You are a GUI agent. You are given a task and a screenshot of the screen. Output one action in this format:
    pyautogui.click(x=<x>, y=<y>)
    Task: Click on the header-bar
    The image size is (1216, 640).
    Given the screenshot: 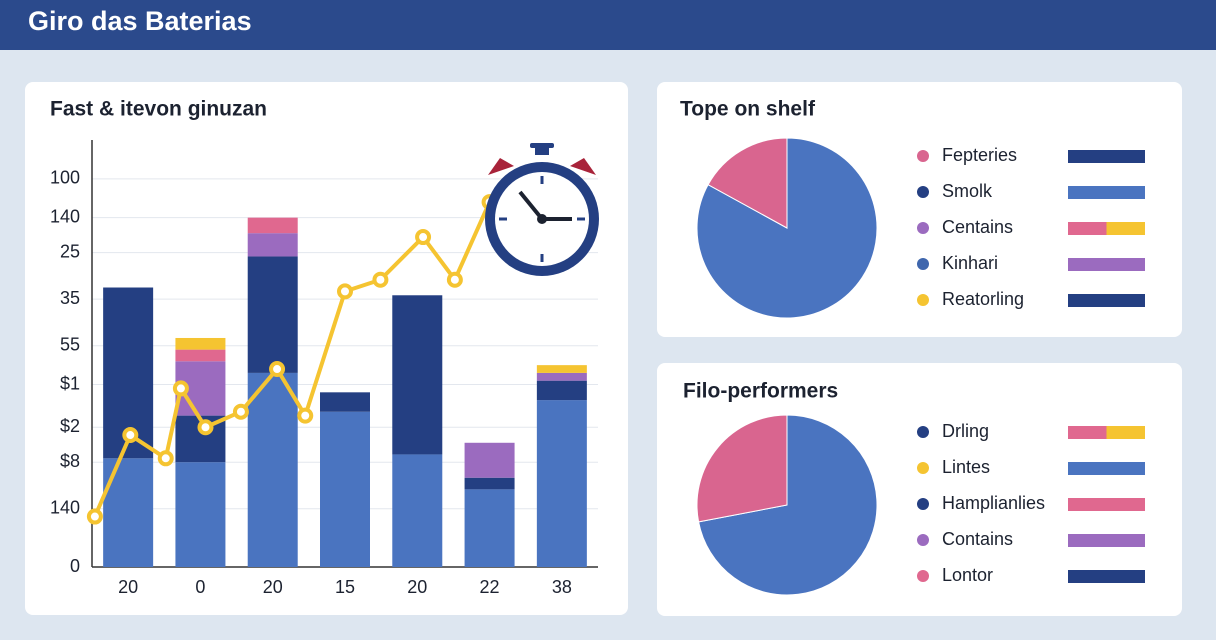 What is the action you would take?
    pyautogui.click(x=608, y=25)
    